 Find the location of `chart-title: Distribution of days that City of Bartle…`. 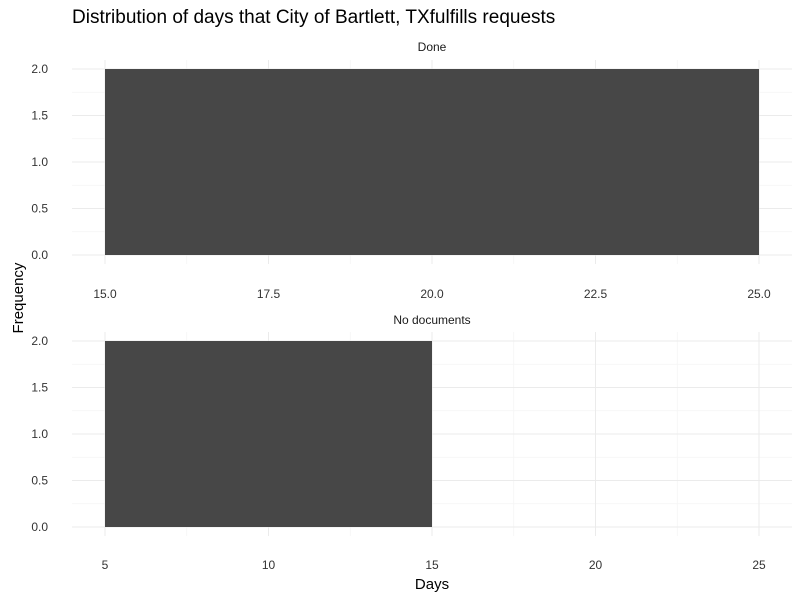

chart-title: Distribution of days that City of Bartle… is located at coordinates (313, 17).